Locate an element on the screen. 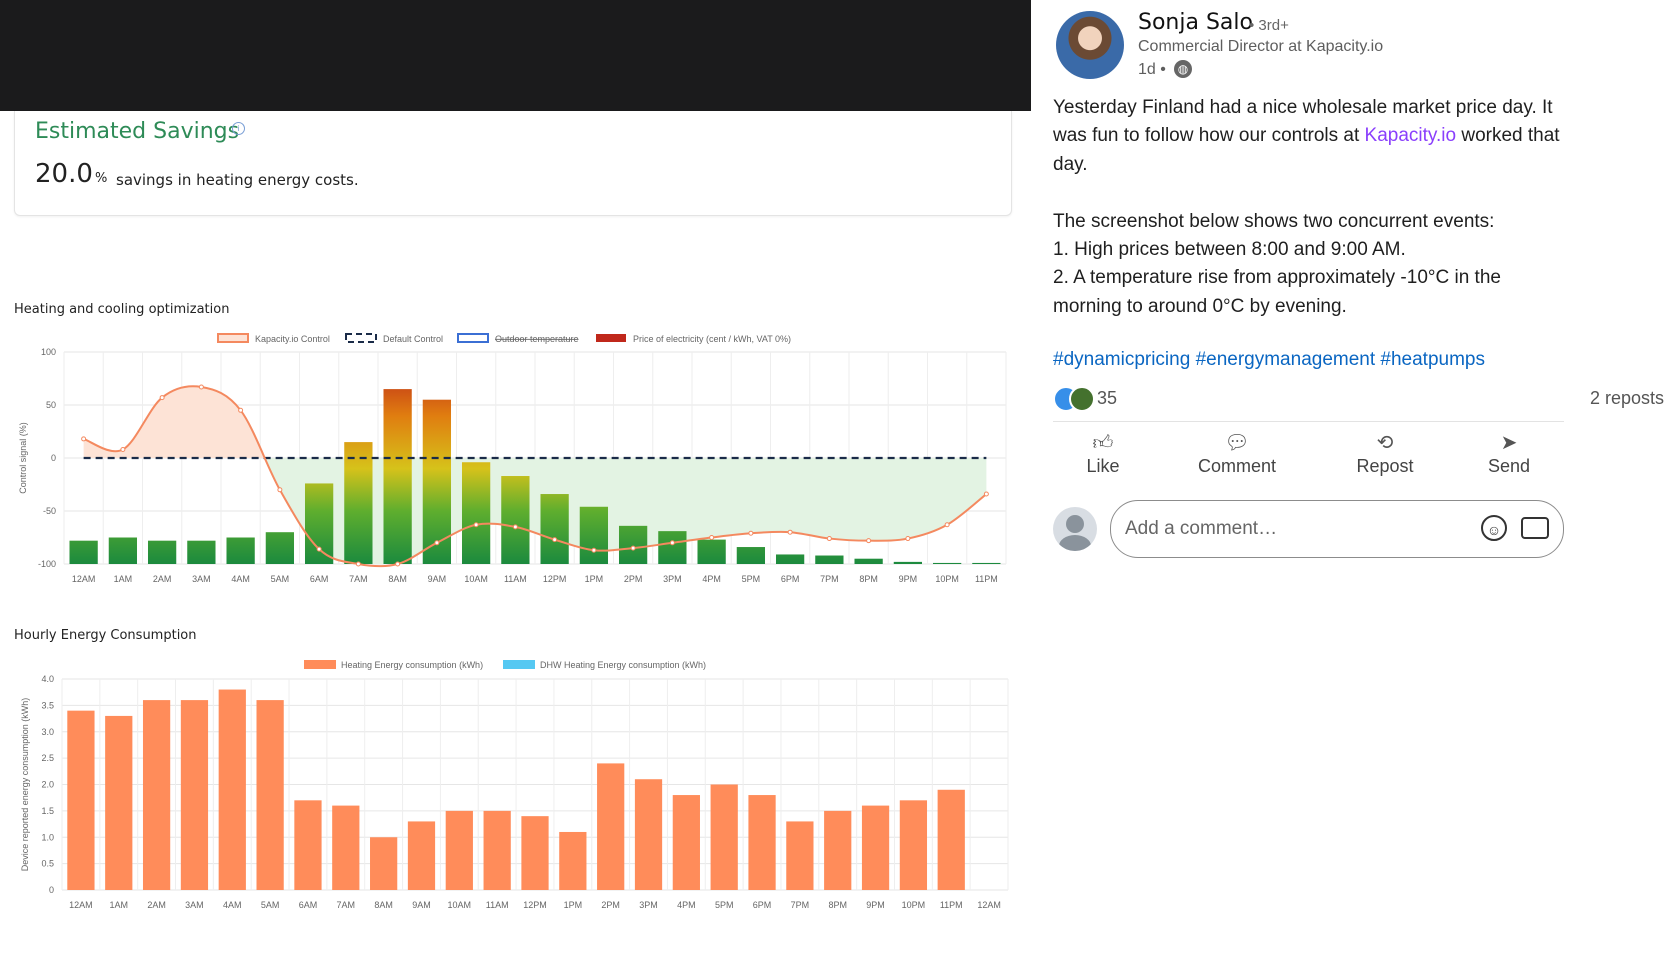  x-tick-label: 3AM is located at coordinates (194, 905).